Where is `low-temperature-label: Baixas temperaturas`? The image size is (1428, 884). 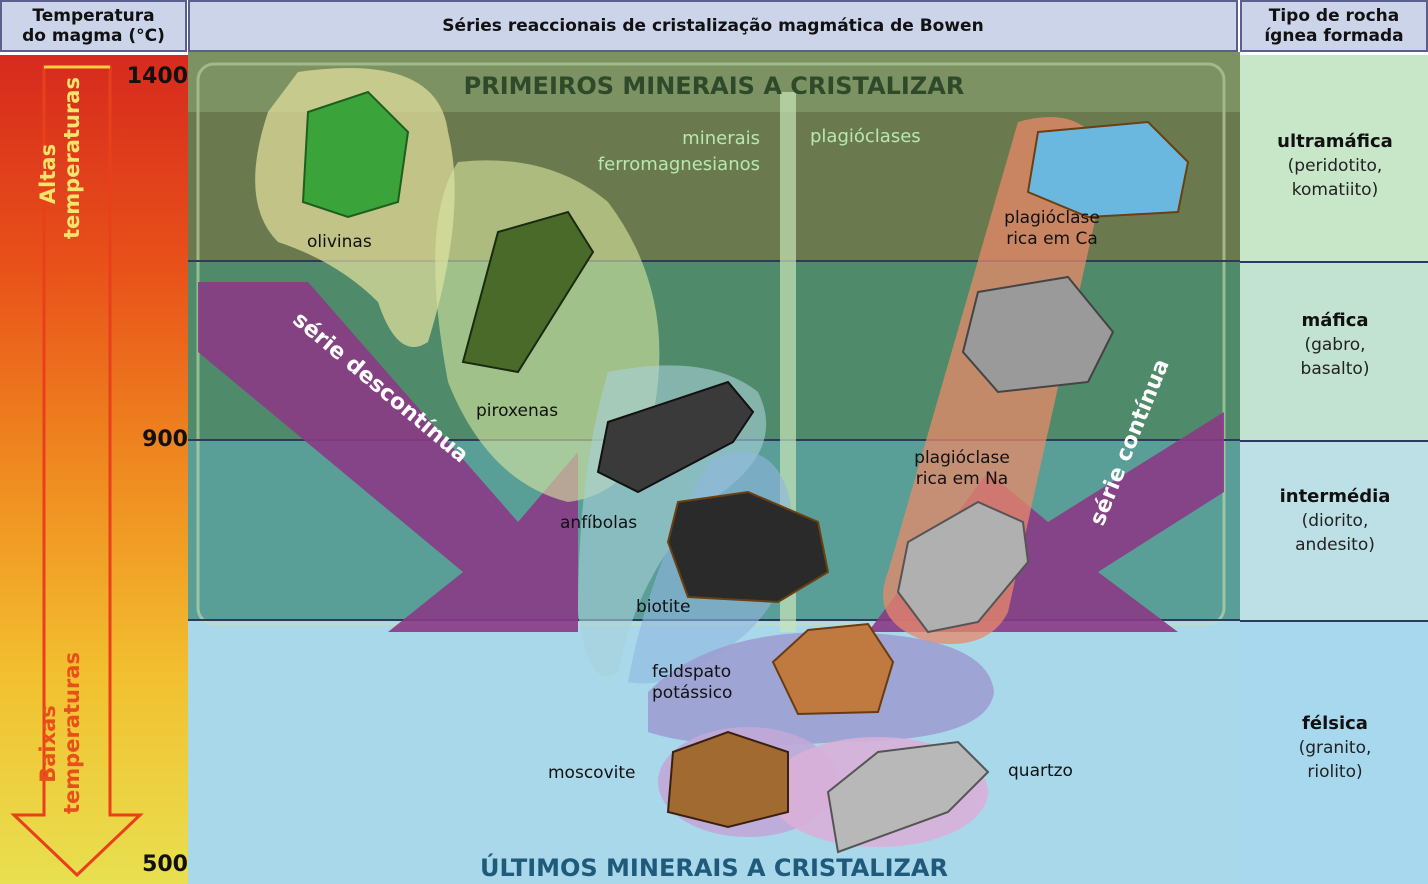
low-temperature-label: Baixas temperaturas is located at coordinates (60, 744).